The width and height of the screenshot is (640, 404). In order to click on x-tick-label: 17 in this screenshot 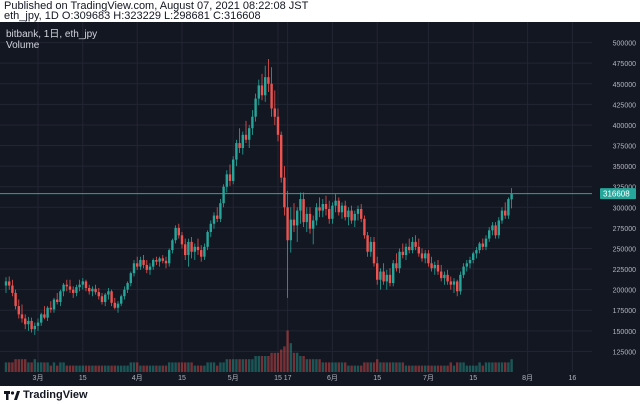, I will do `click(288, 378)`.